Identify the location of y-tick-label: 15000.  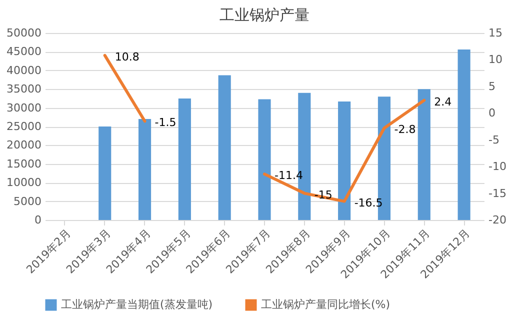
(24, 163).